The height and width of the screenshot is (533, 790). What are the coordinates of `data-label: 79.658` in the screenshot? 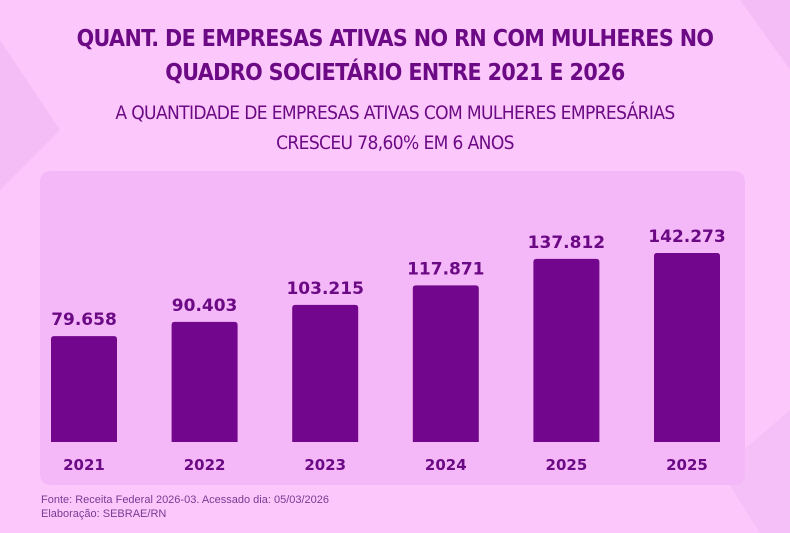 It's located at (84, 320).